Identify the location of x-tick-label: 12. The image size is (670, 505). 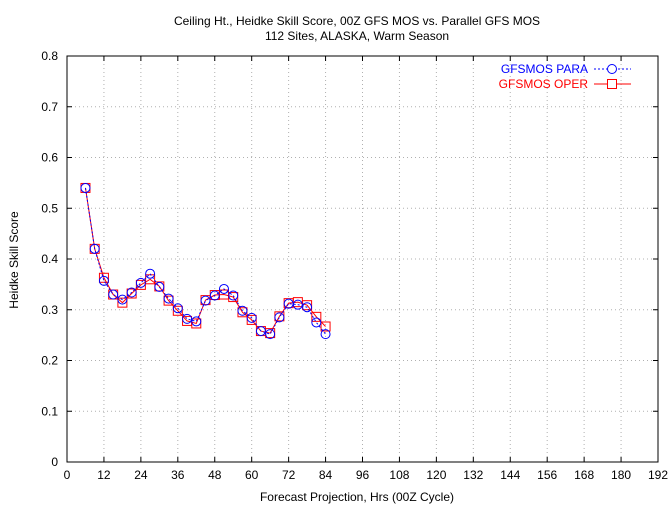
(104, 475).